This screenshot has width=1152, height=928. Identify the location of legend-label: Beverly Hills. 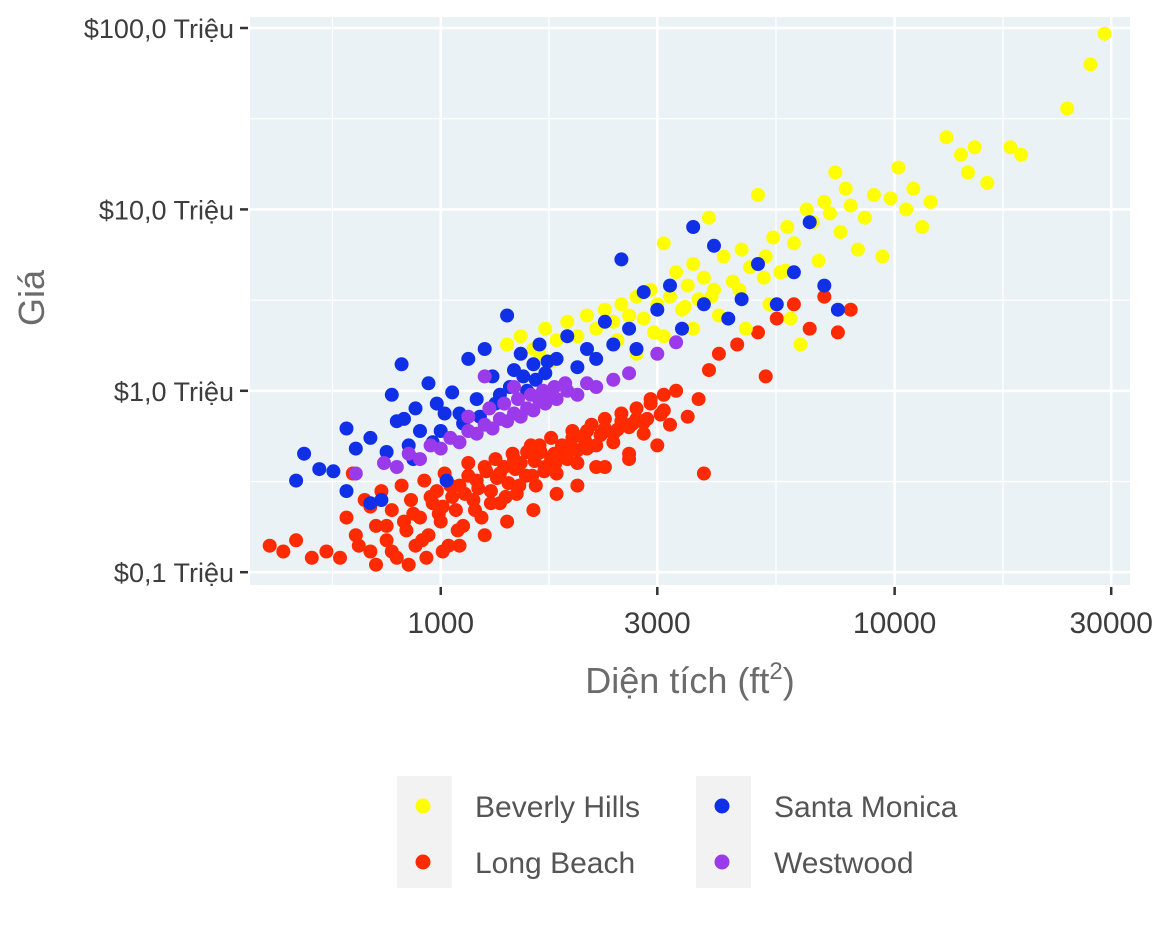
(557, 807).